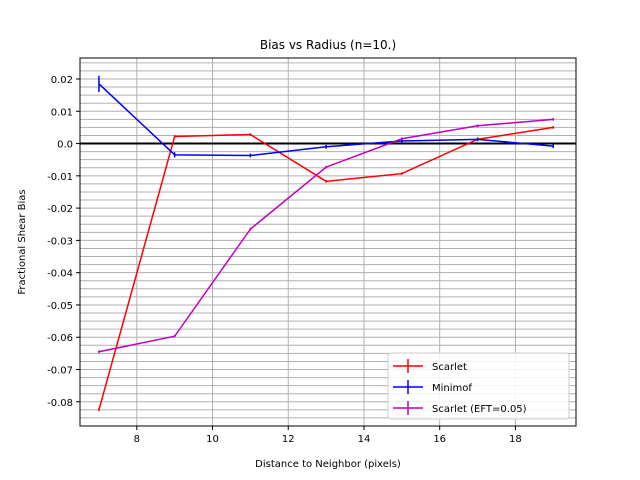  I want to click on legend: Scarlet Minimof Scarlet (EFT=0.05), so click(478, 386).